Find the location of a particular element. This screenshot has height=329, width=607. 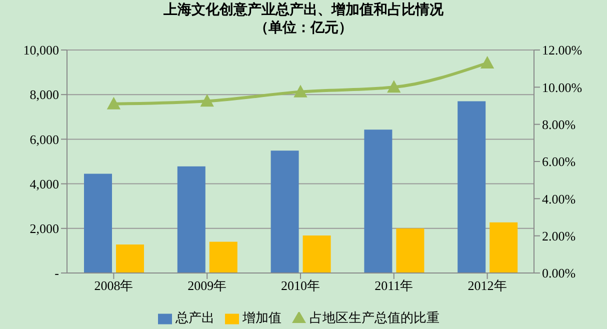

x-tick-label: 2008年 is located at coordinates (114, 286).